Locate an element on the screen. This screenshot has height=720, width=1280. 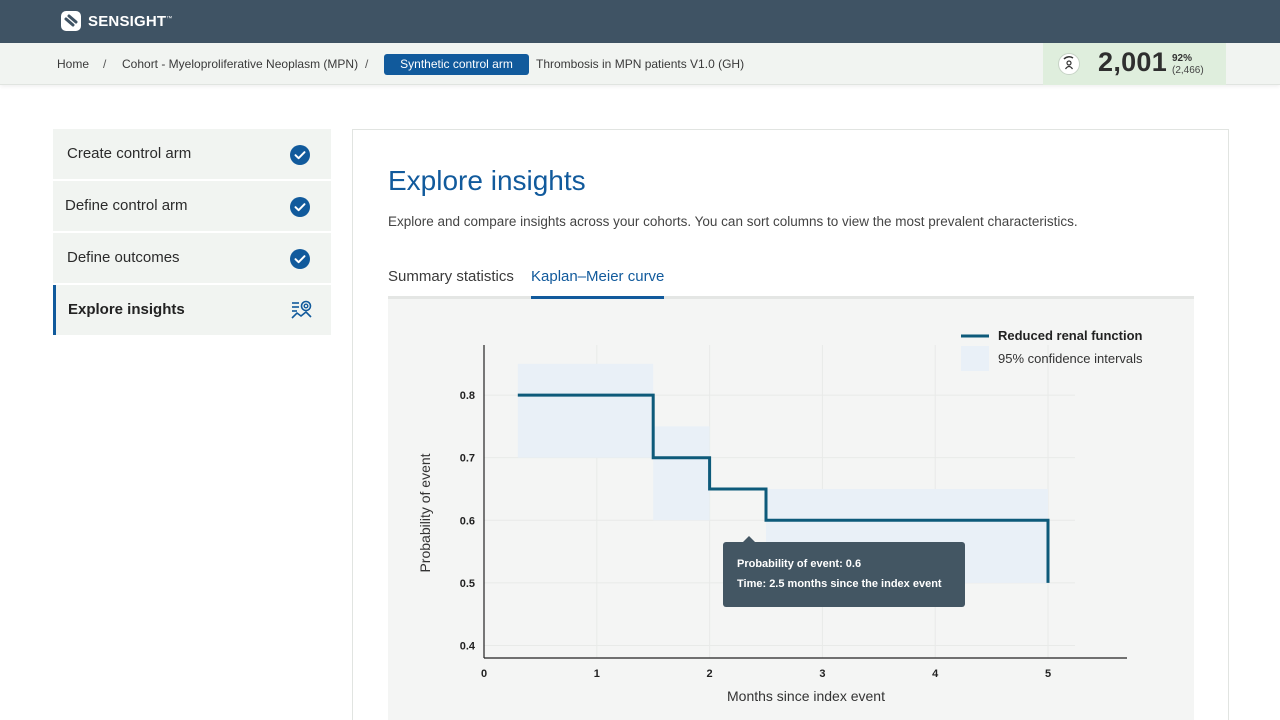
step-label: Create control arm is located at coordinates (129, 153).